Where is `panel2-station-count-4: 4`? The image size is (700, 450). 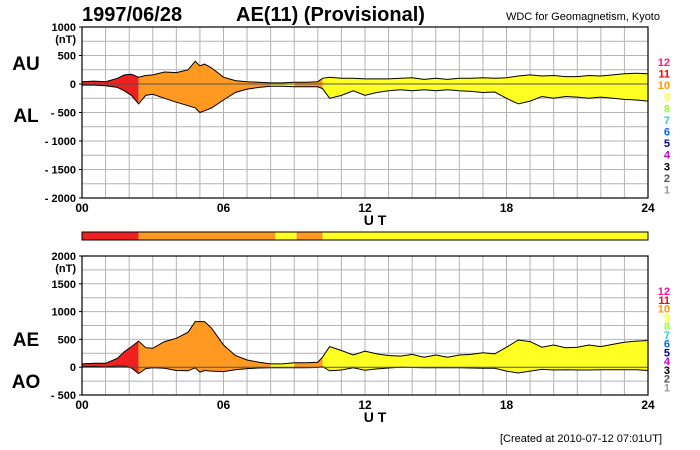 panel2-station-count-4: 4 is located at coordinates (667, 362).